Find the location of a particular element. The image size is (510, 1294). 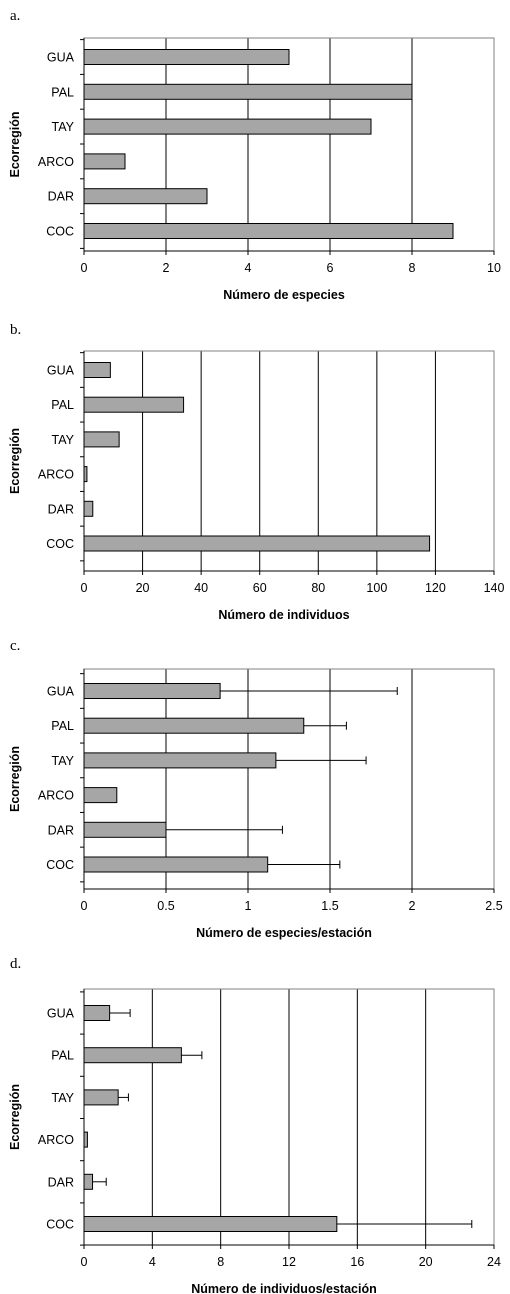

x-axis-title: Número de especies/estación is located at coordinates (284, 933).